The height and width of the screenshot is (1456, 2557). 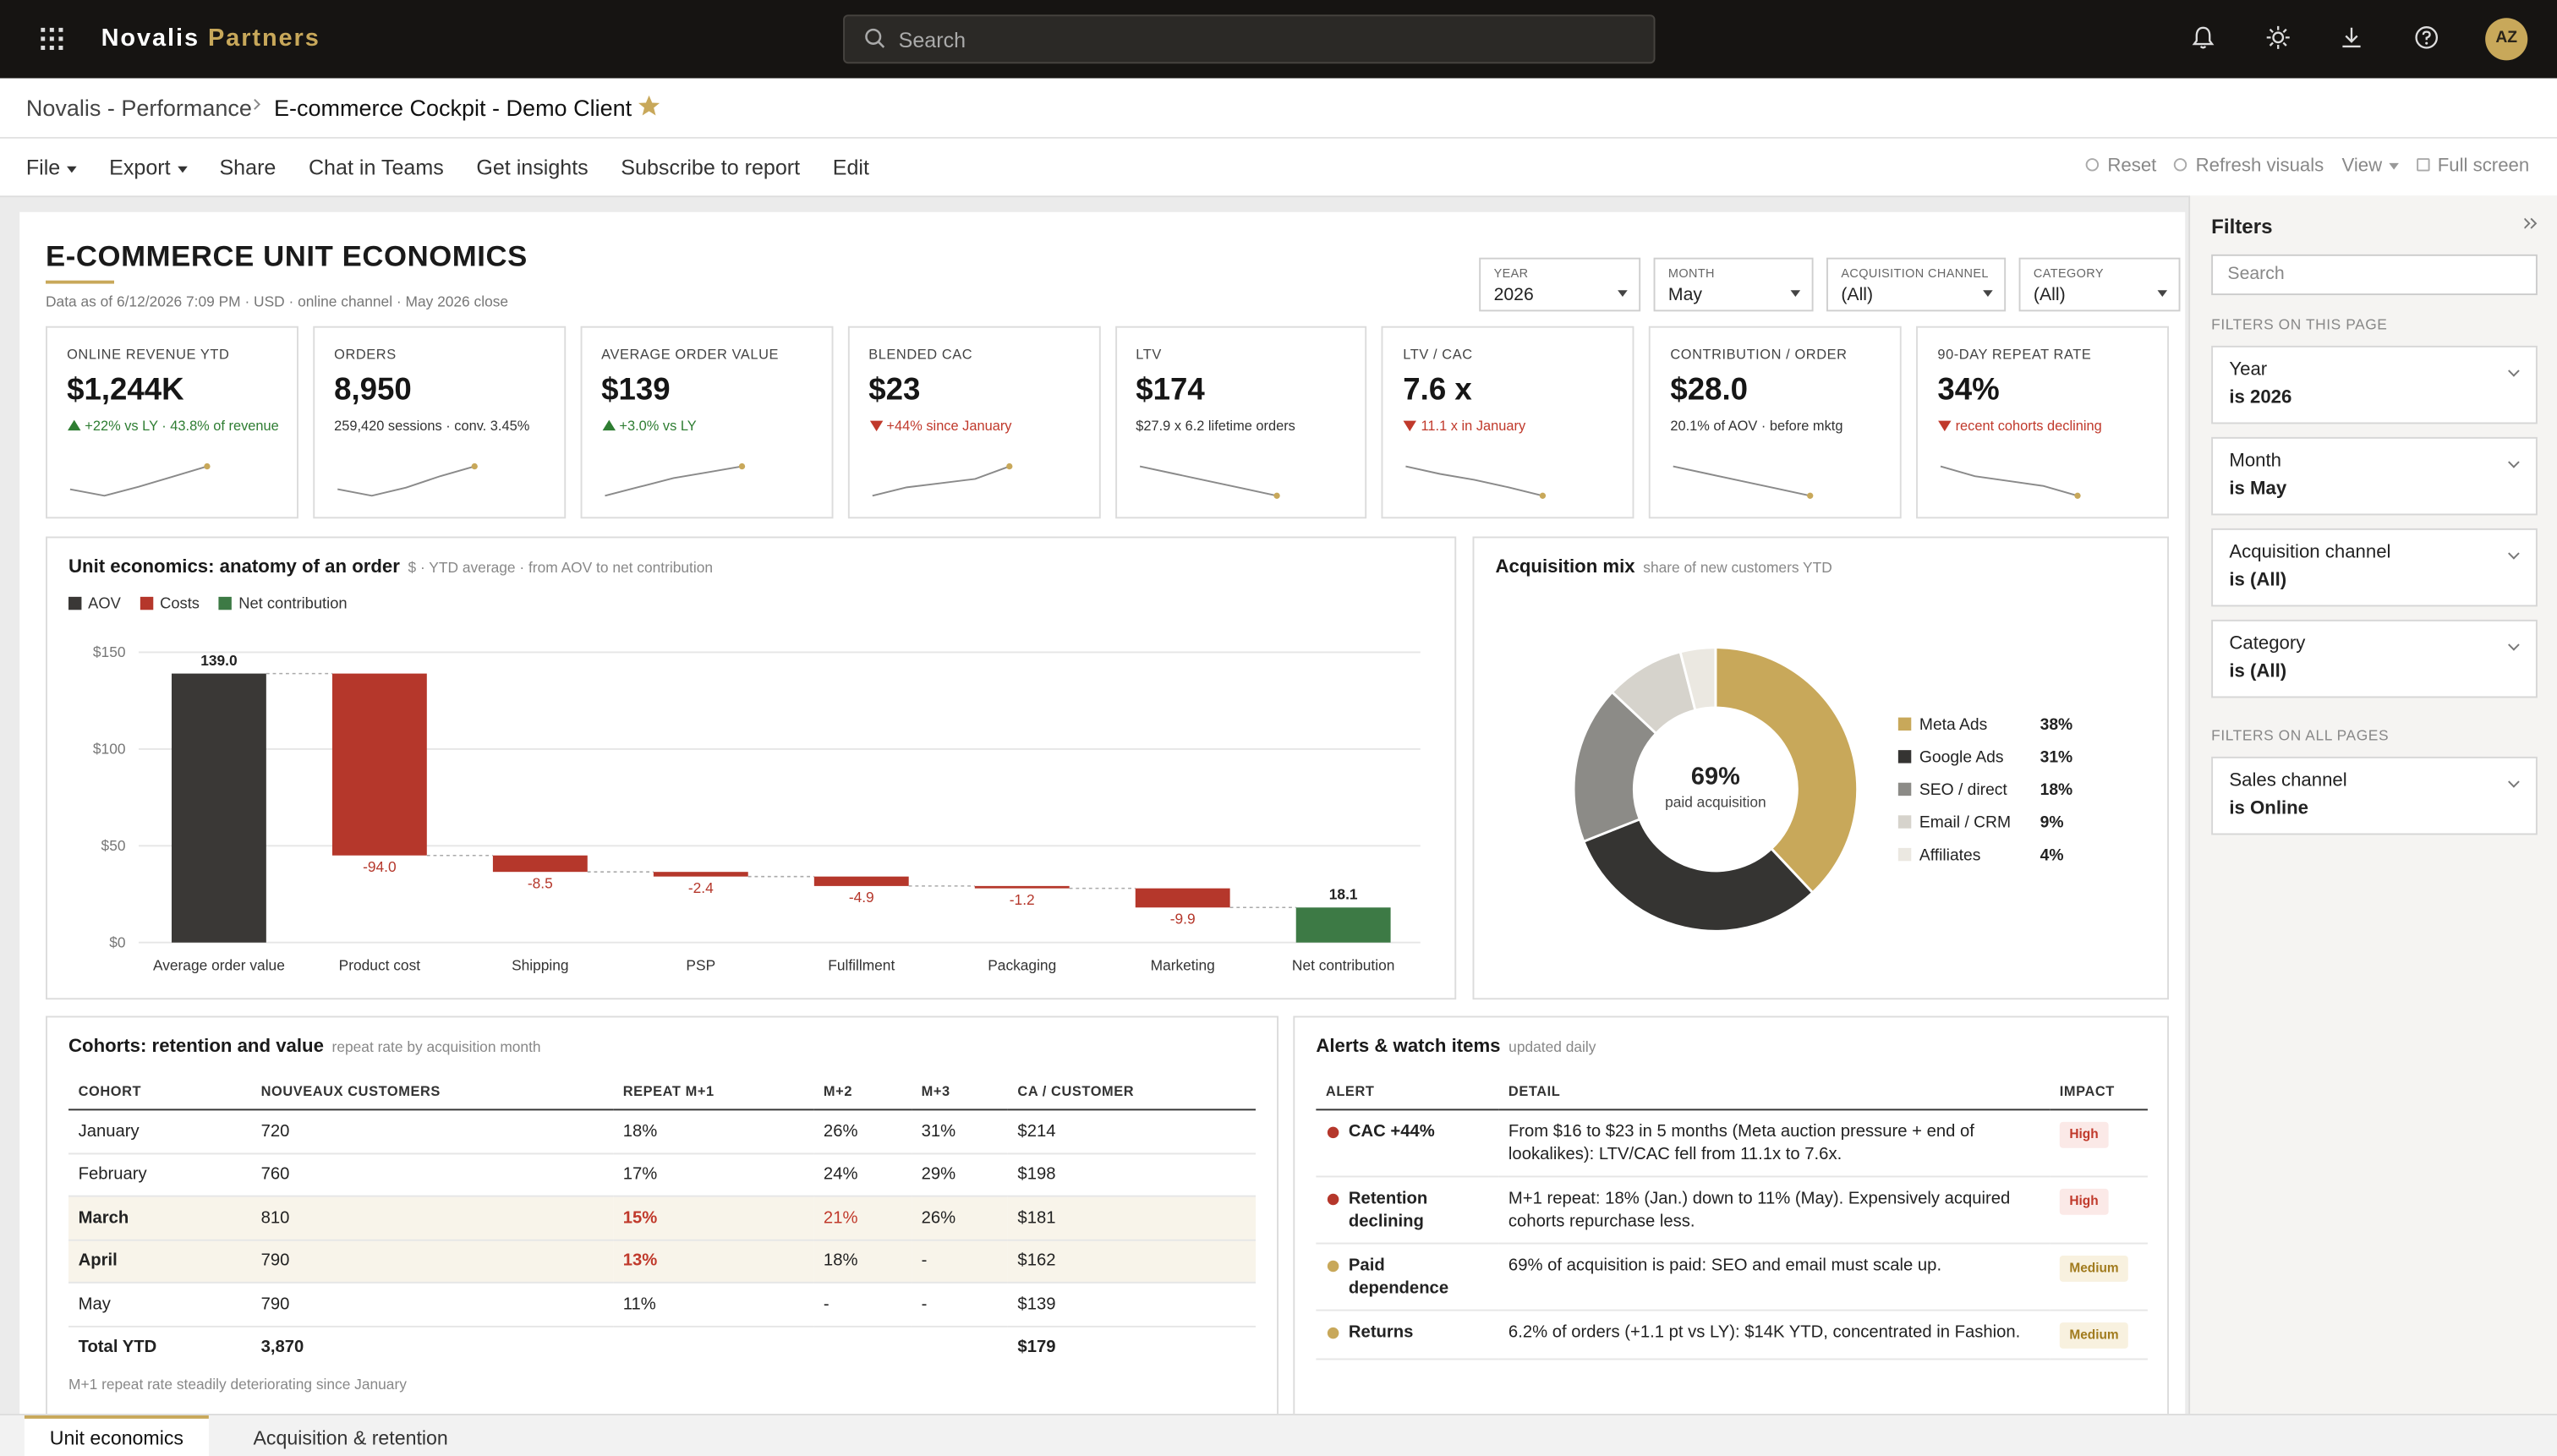 I want to click on x-tick-label: Fulfillment, so click(x=861, y=964).